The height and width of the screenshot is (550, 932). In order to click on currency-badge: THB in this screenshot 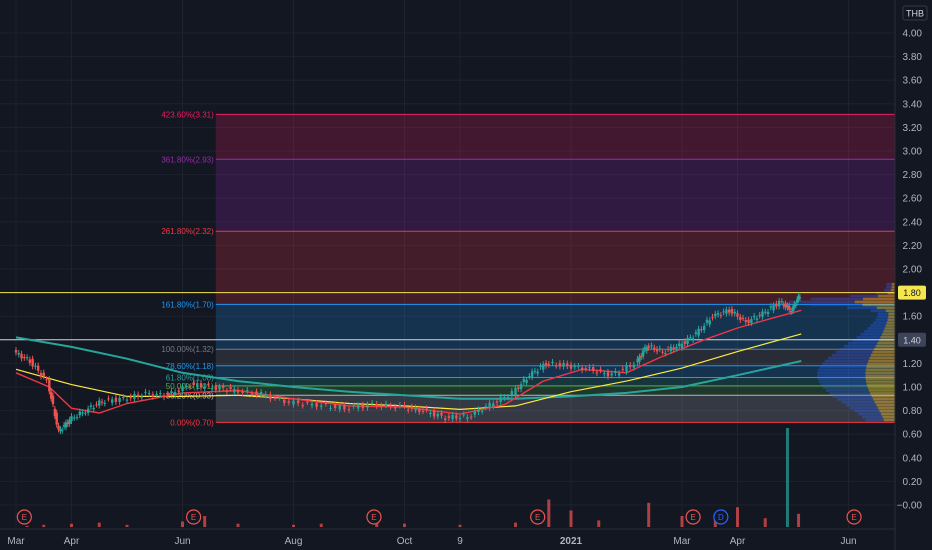, I will do `click(915, 13)`.